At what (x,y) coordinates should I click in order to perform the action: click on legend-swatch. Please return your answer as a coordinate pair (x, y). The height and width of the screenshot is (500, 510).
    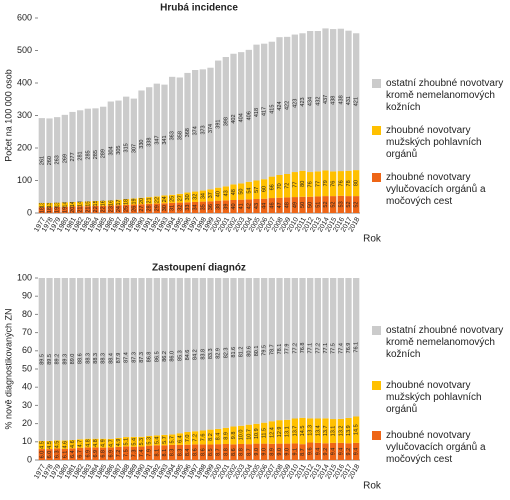
    Looking at the image, I should click on (376, 435).